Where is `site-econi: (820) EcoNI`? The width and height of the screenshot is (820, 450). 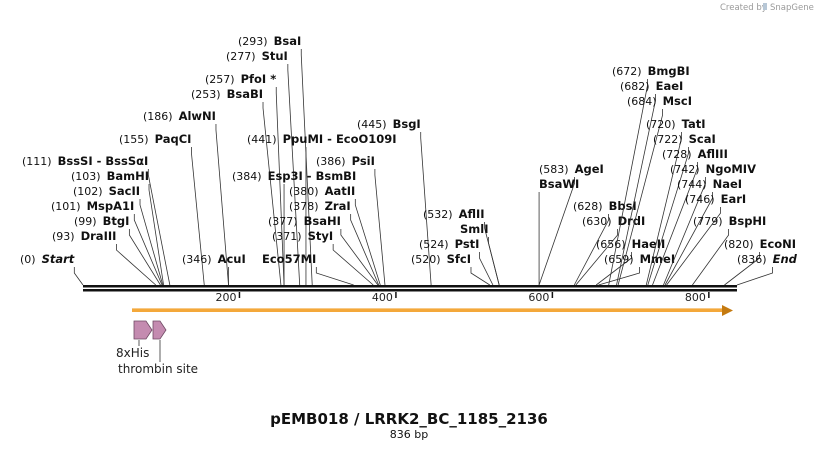
site-econi: (820) EcoNI is located at coordinates (760, 261).